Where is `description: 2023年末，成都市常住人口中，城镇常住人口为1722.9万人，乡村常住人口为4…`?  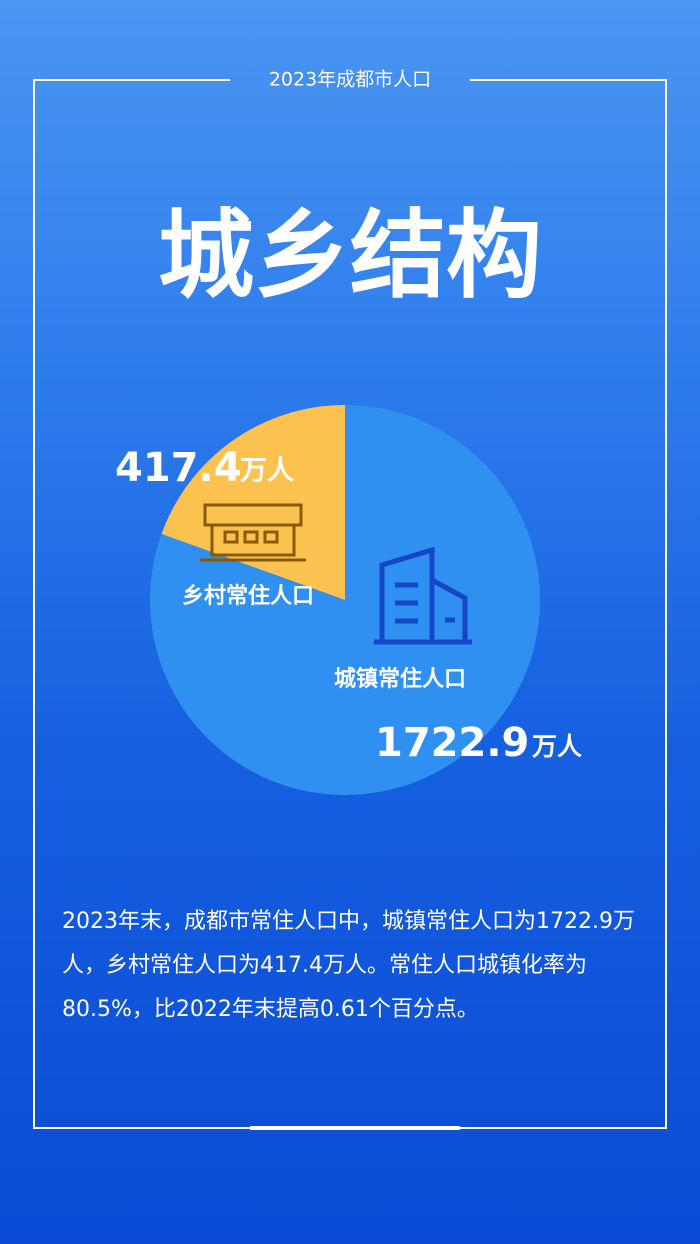
description: 2023年末，成都市常住人口中，城镇常住人口为1722.9万人，乡村常住人口为4… is located at coordinates (348, 965).